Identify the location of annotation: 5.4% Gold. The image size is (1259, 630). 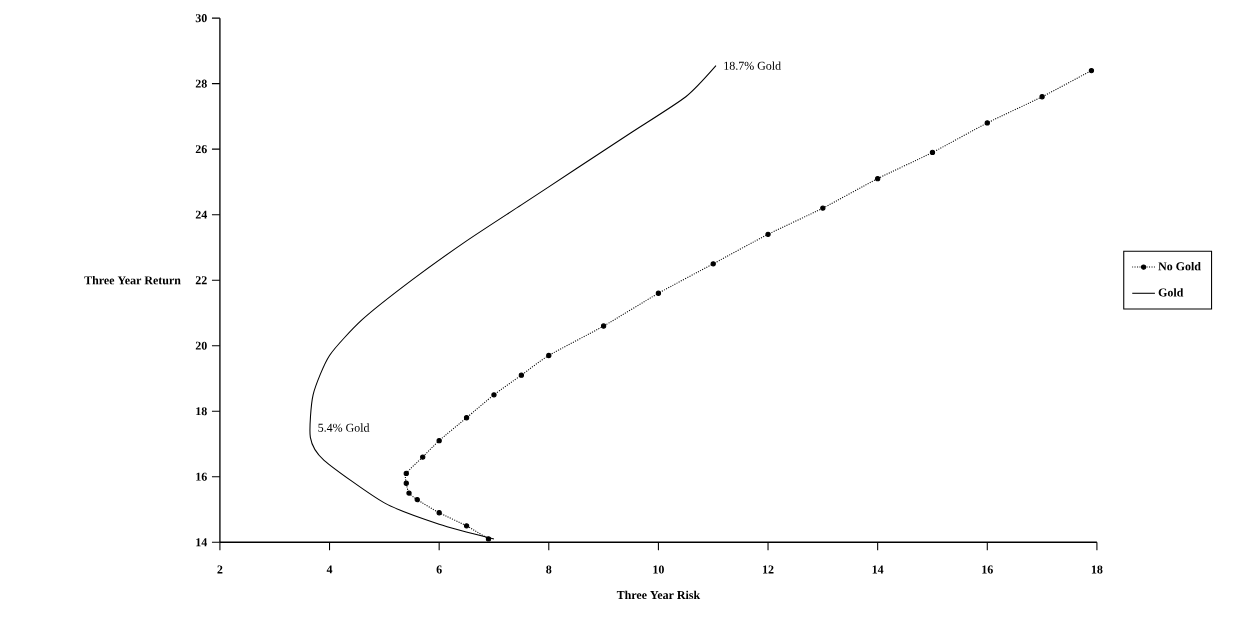
(344, 427).